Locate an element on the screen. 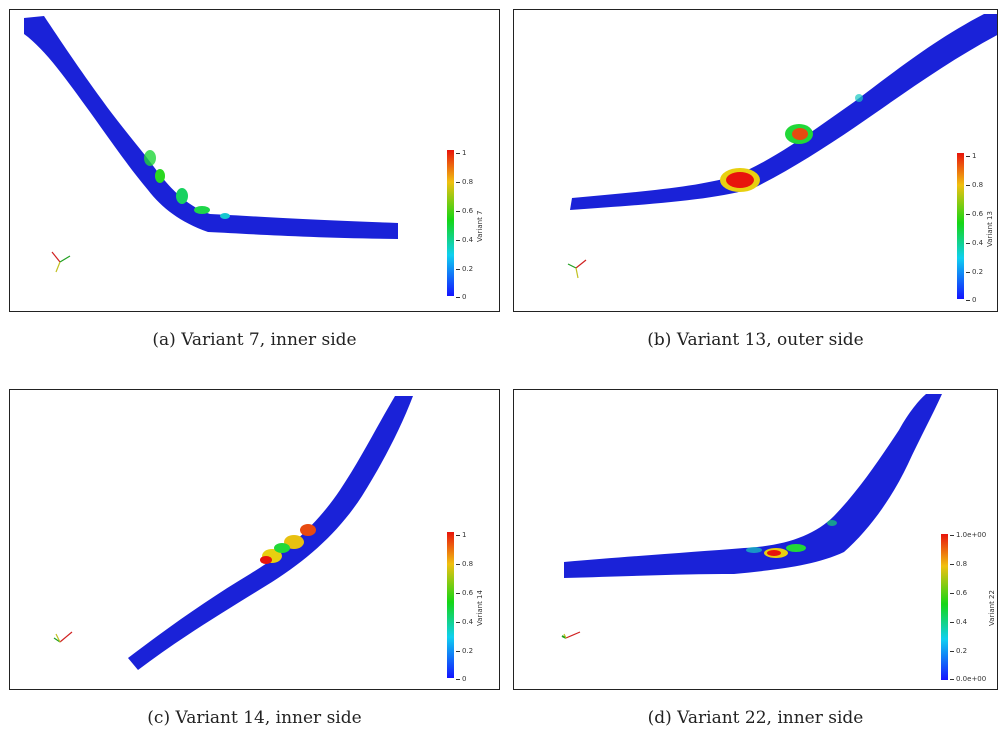  caption-d: (d) Variant 22, inner side is located at coordinates (755, 718).